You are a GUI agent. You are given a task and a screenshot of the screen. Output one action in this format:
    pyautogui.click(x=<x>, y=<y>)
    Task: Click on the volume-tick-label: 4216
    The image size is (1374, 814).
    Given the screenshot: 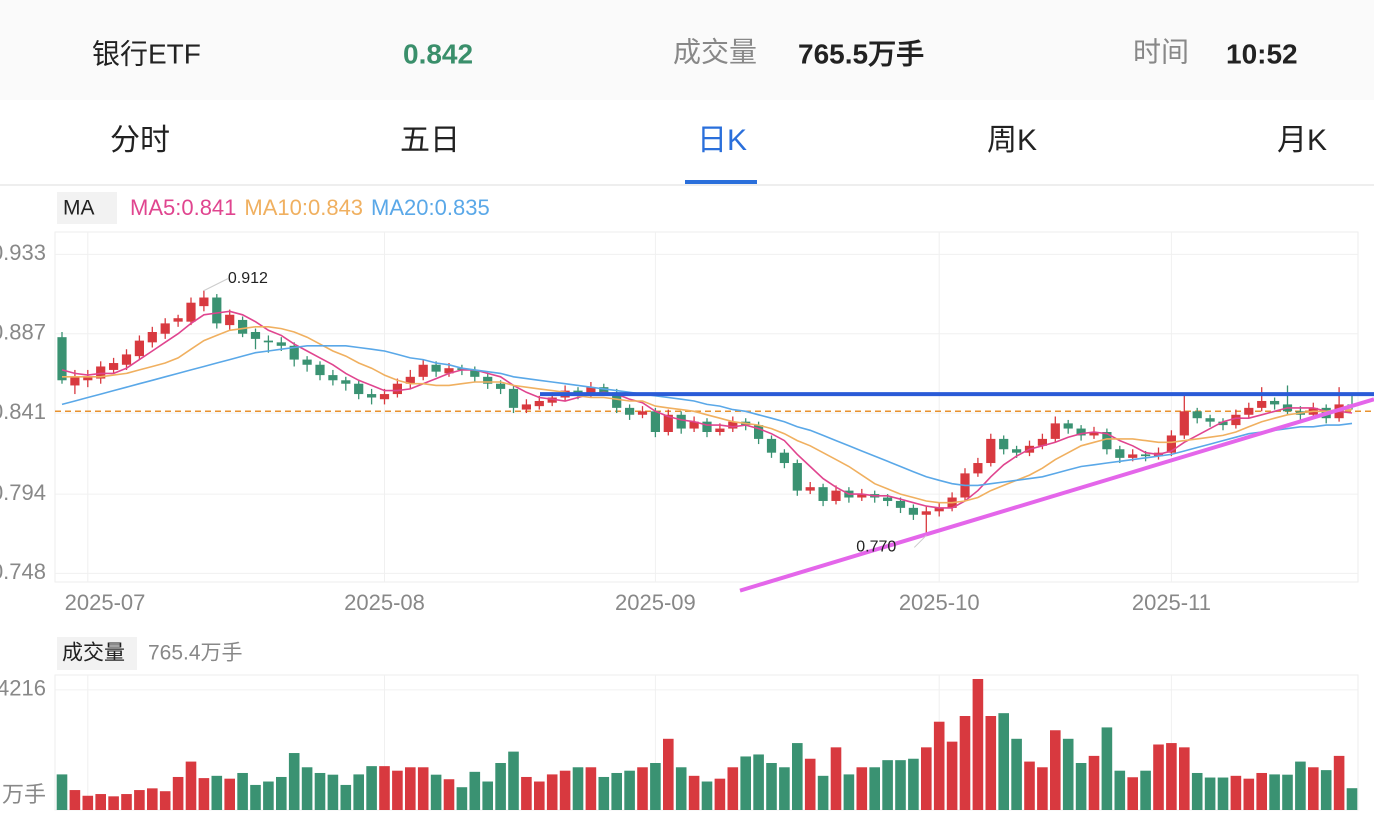 What is the action you would take?
    pyautogui.click(x=23, y=688)
    